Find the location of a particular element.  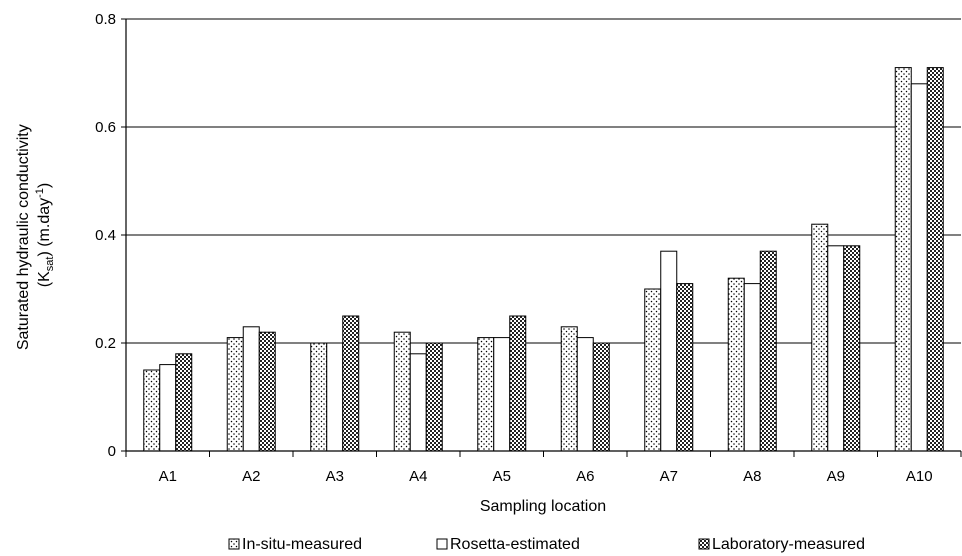

x-tick-label-a8: A8 is located at coordinates (752, 476).